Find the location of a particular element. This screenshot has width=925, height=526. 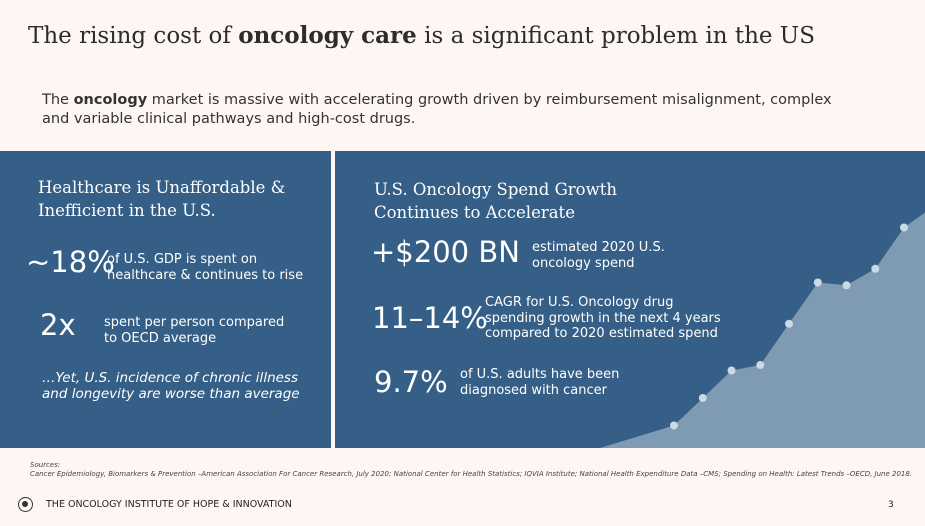

spend-stat-value: +$200 BN is located at coordinates (445, 252).